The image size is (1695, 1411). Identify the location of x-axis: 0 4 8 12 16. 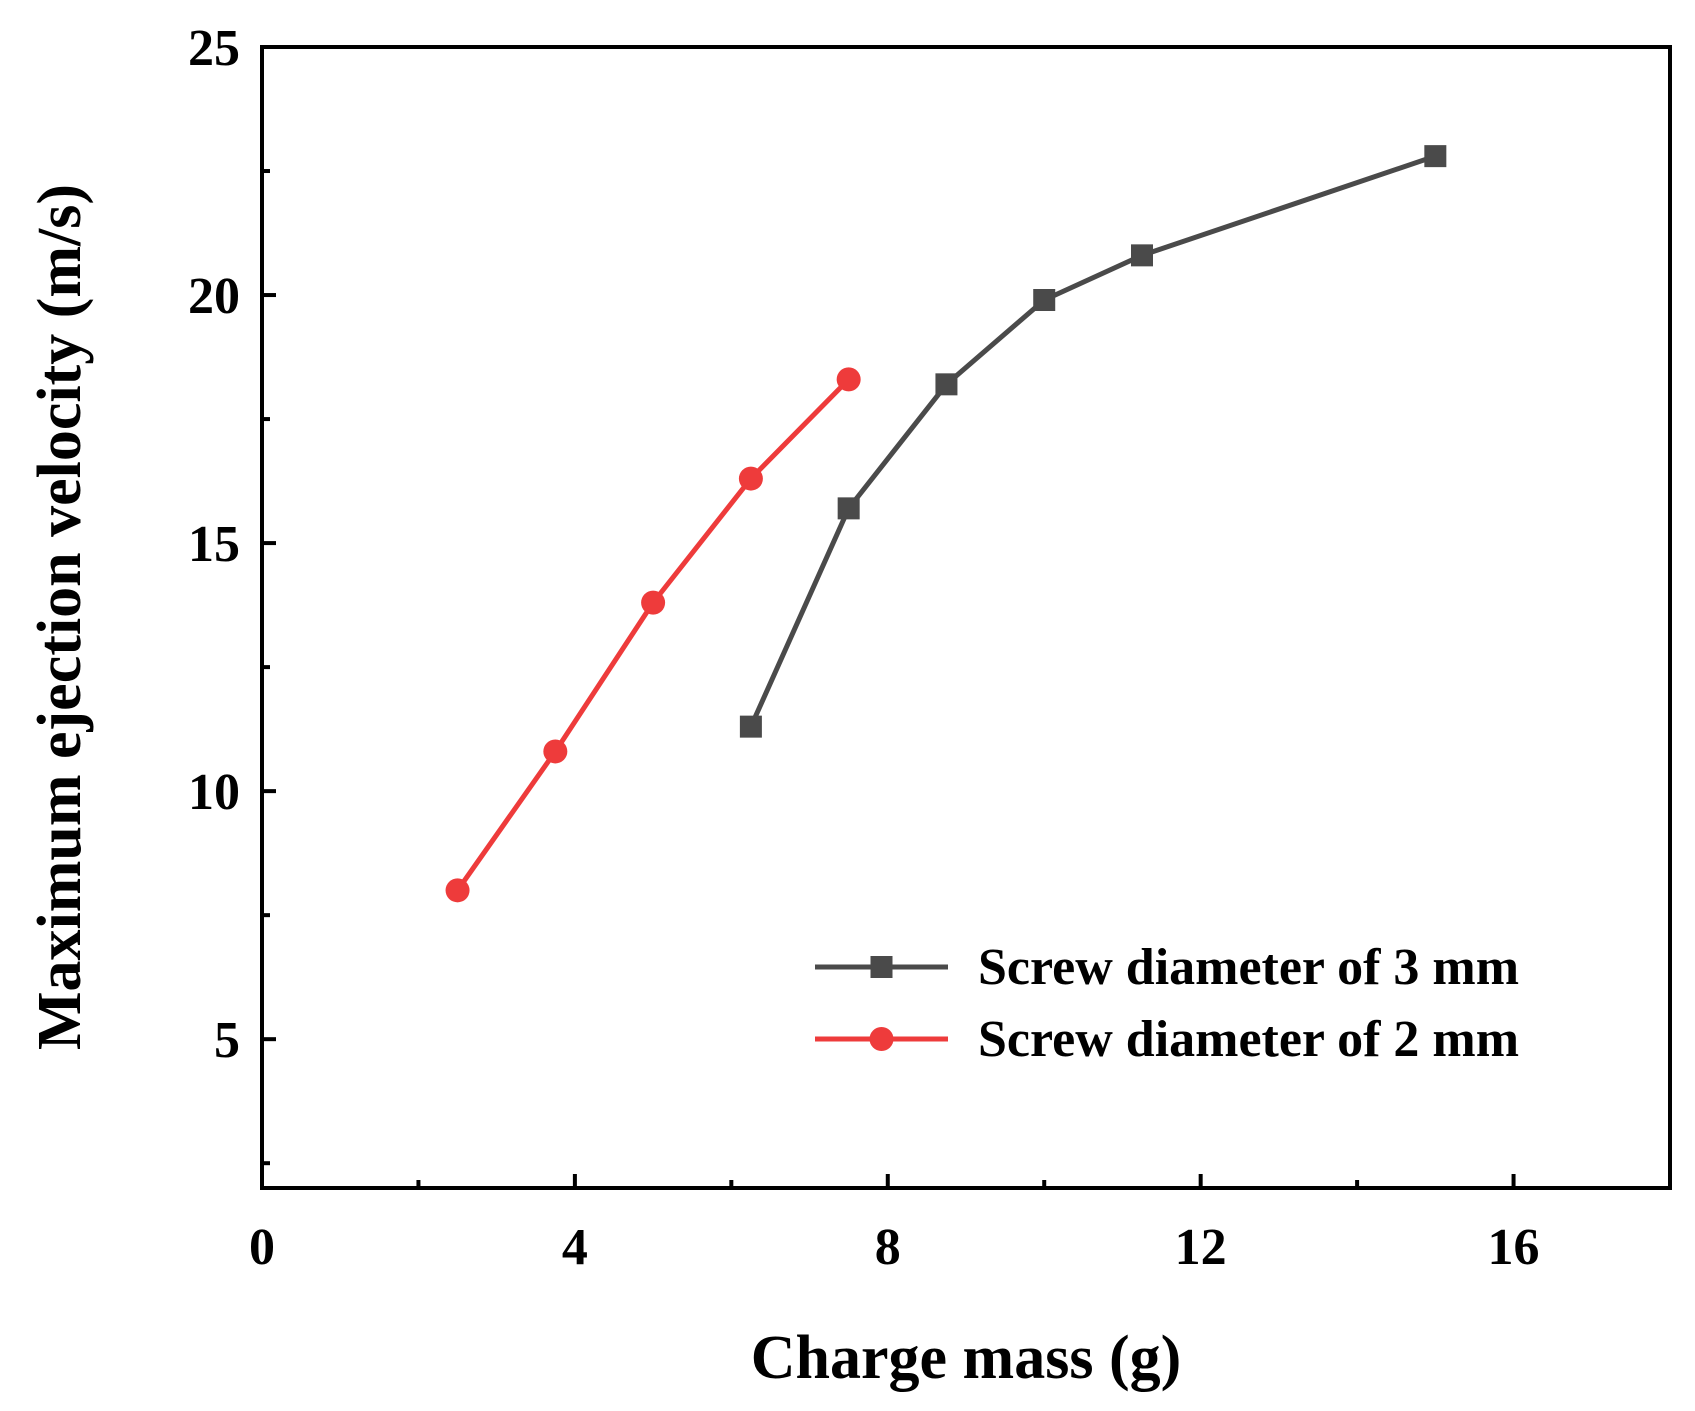
(894, 1225).